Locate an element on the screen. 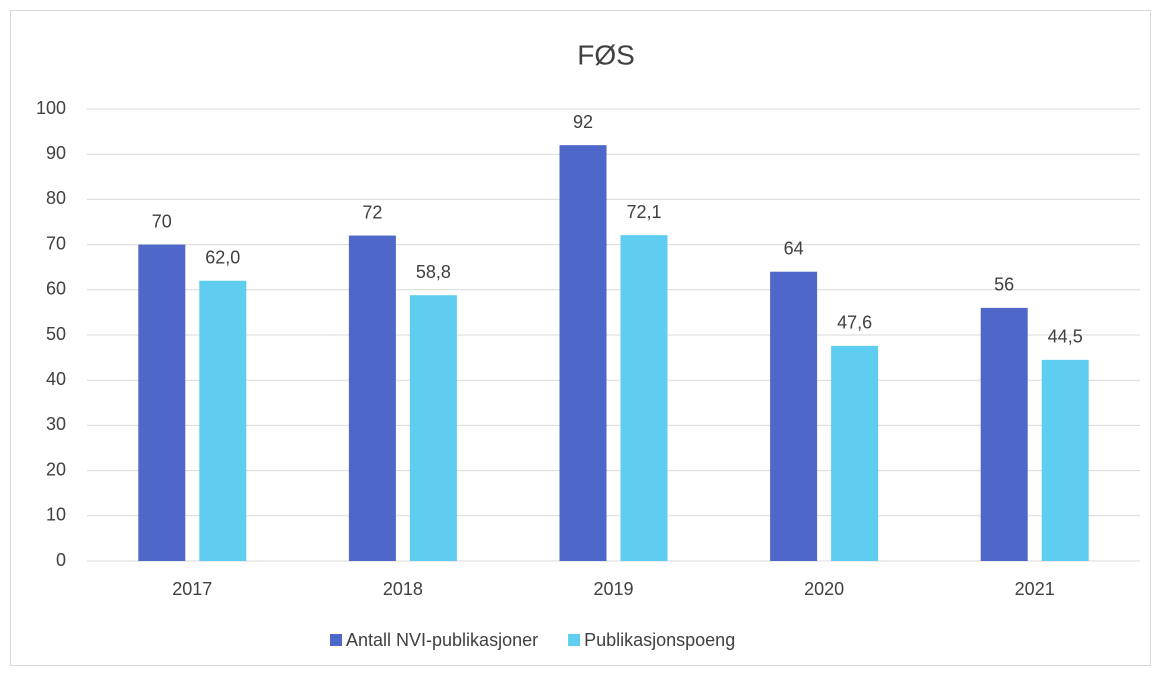 This screenshot has width=1162, height=675. data-label: 72 is located at coordinates (372, 212).